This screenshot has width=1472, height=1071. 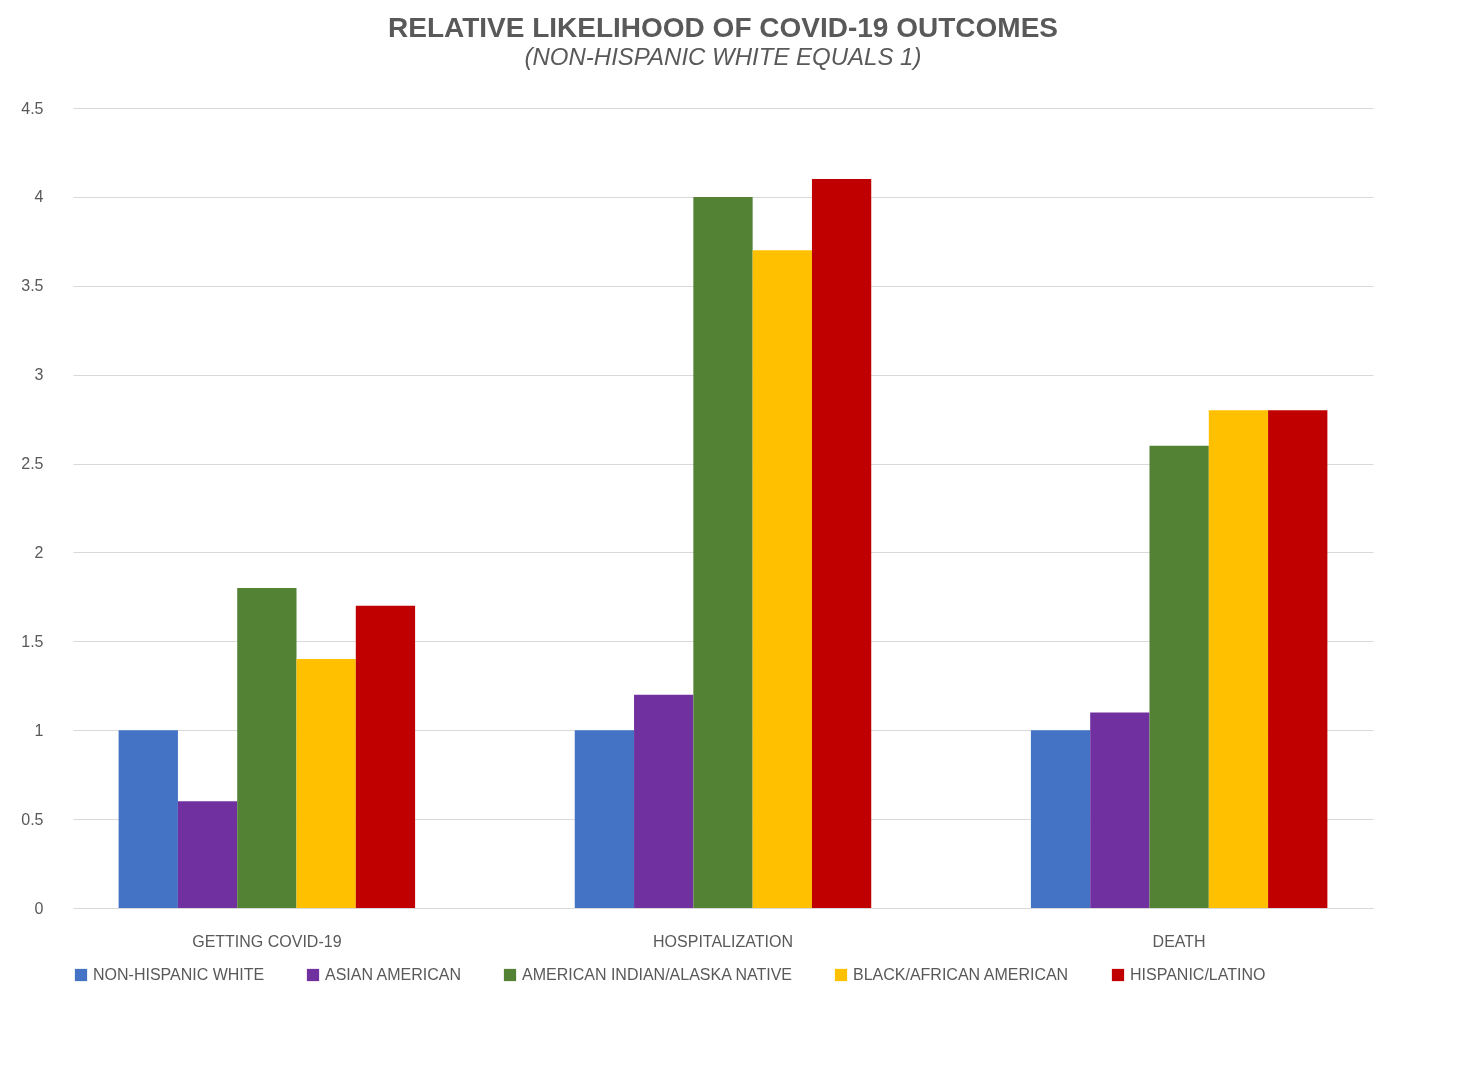 What do you see at coordinates (39, 197) in the screenshot?
I see `y-tick-label: 4` at bounding box center [39, 197].